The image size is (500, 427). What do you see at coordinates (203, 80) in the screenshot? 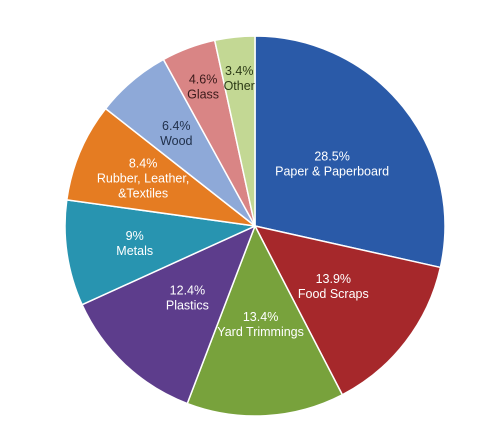
I see `pie-value-label: 4.6%` at bounding box center [203, 80].